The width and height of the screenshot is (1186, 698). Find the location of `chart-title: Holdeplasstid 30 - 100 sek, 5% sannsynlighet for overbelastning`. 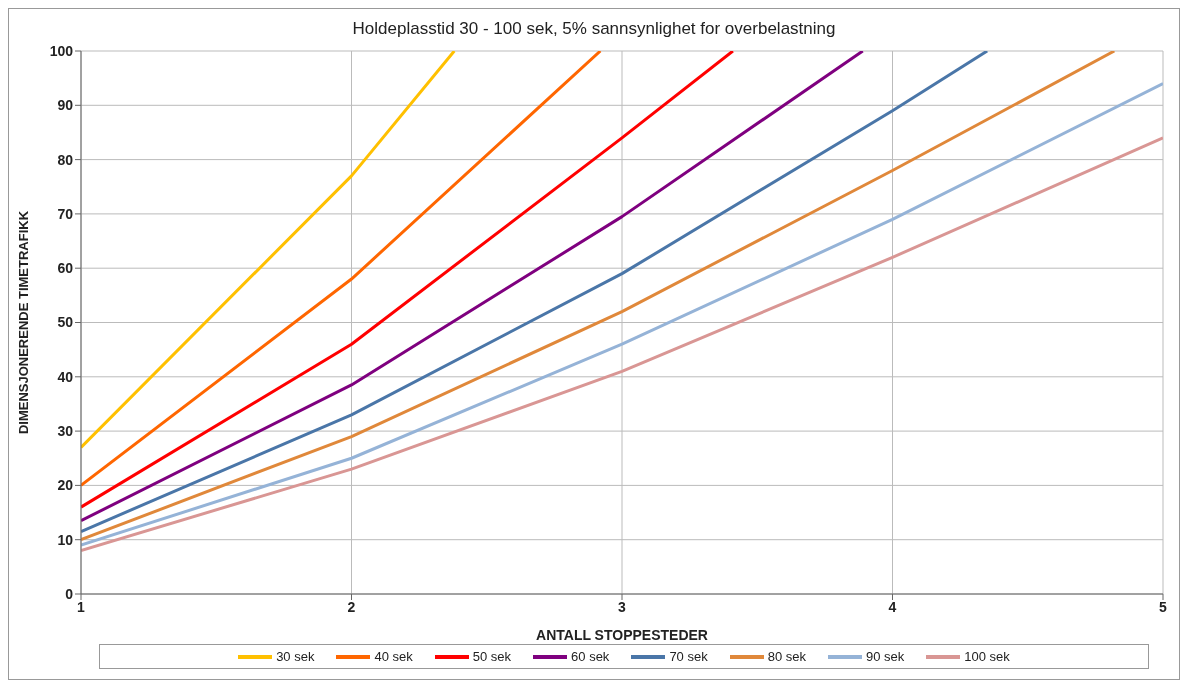

chart-title: Holdeplasstid 30 - 100 sek, 5% sannsynlighet for overbelastning is located at coordinates (594, 28).